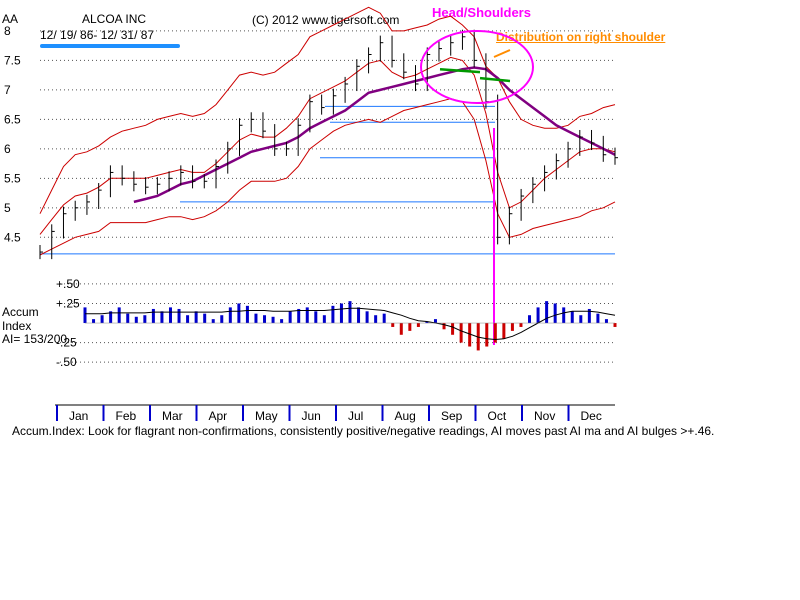  I want to click on month-label: Apr, so click(218, 416).